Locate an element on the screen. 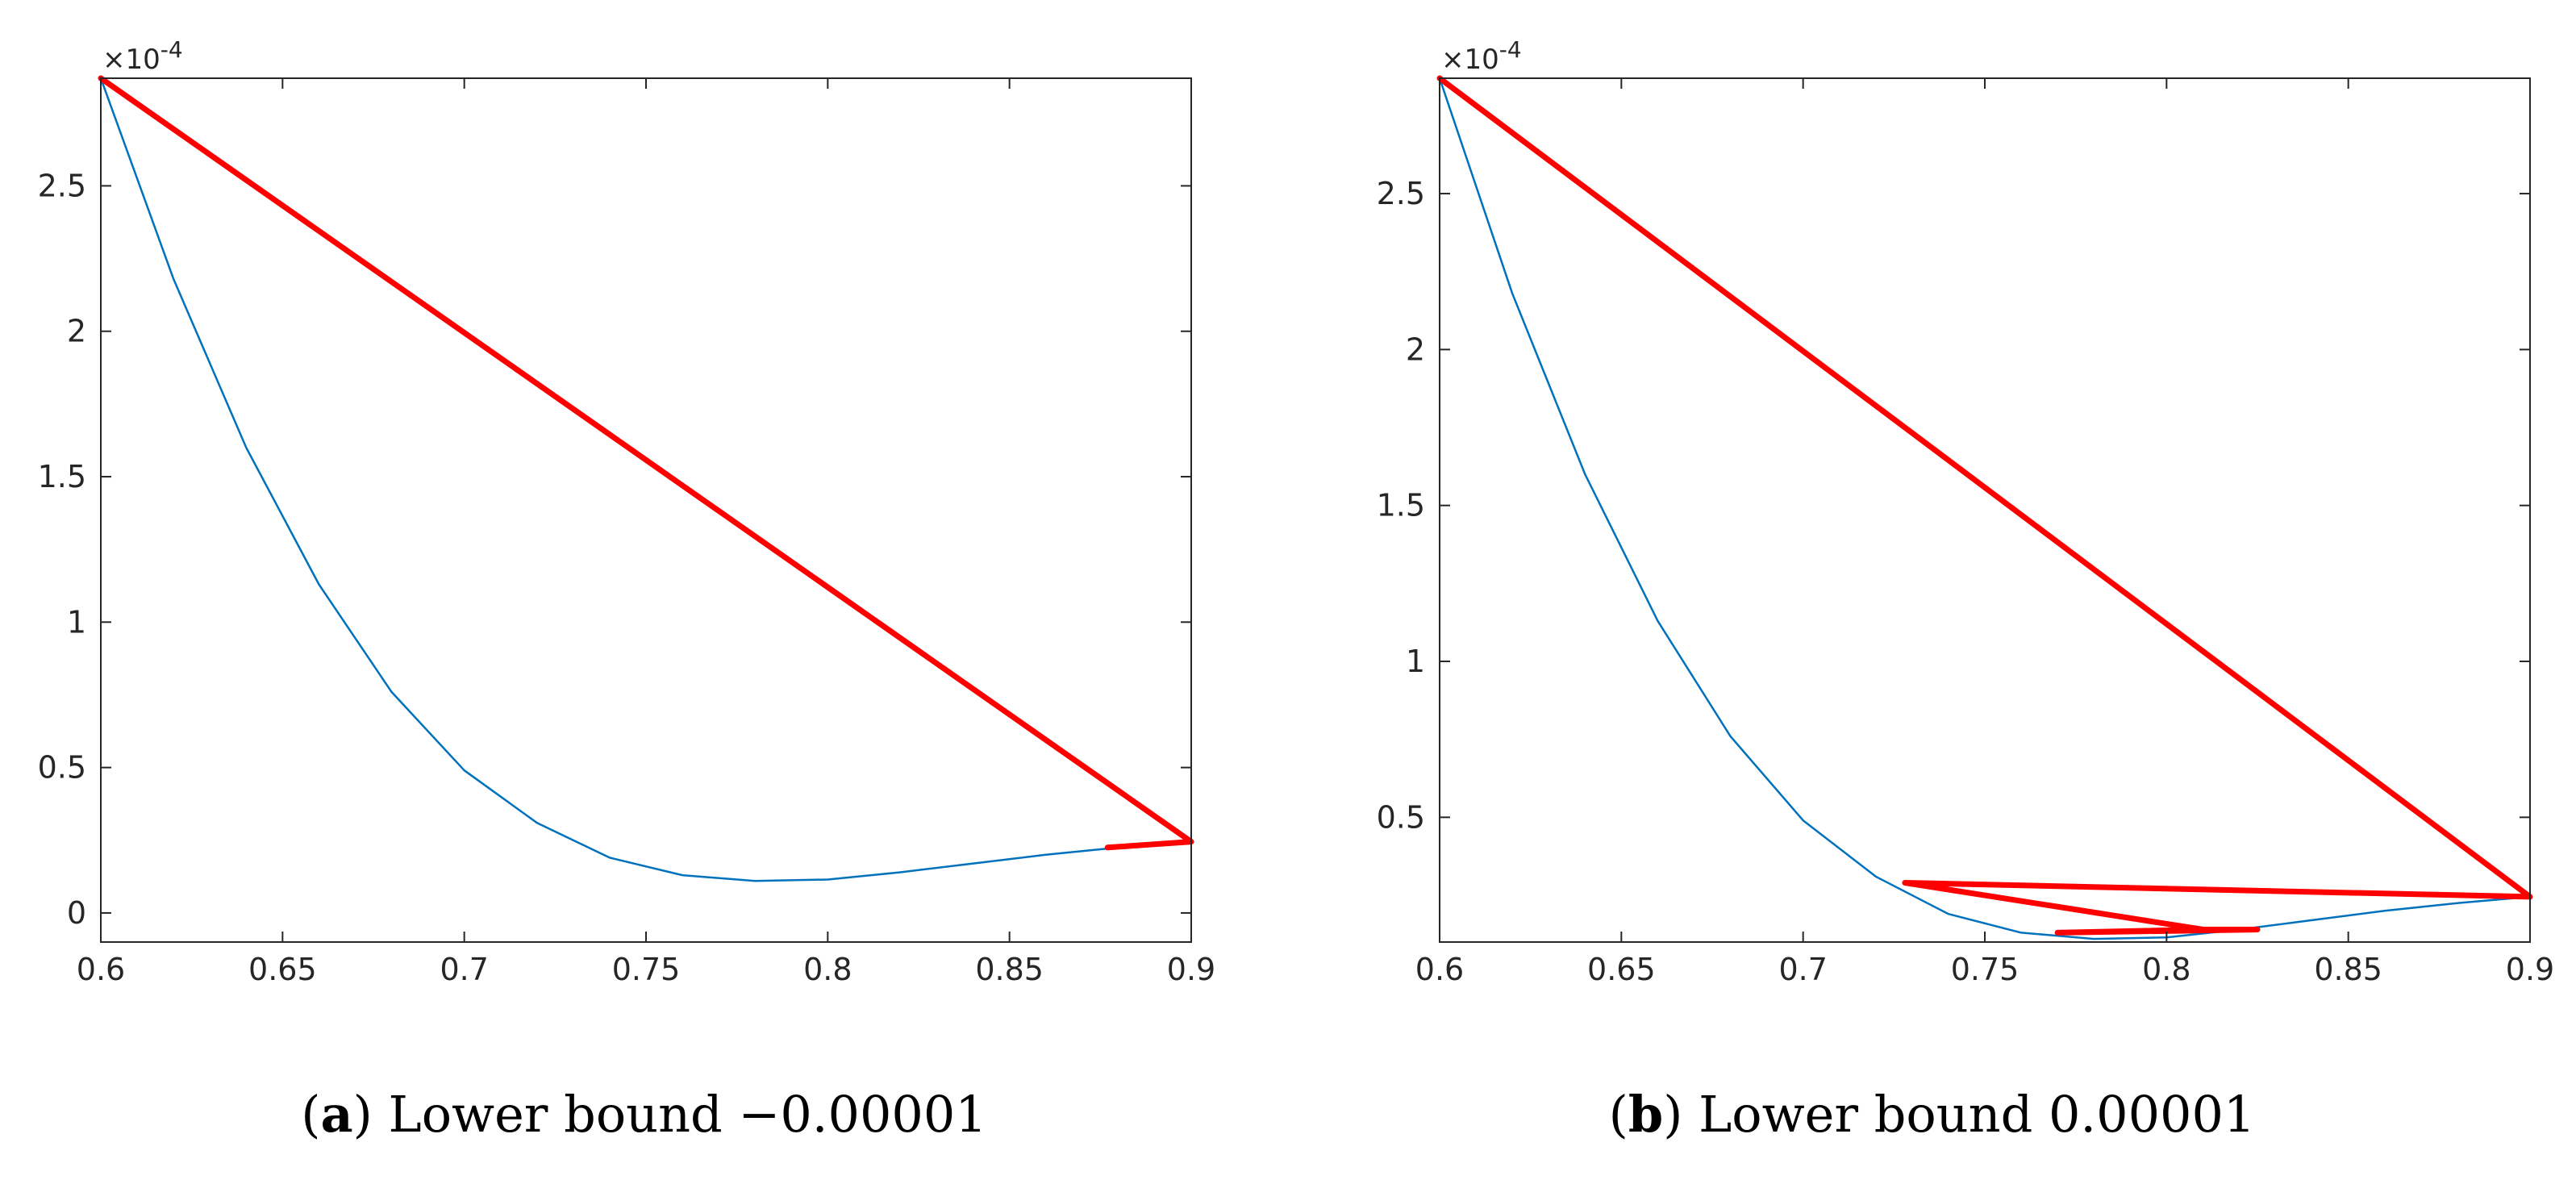 The height and width of the screenshot is (1184, 2576). panel-a-multiplier-base: ×10 is located at coordinates (131, 60).